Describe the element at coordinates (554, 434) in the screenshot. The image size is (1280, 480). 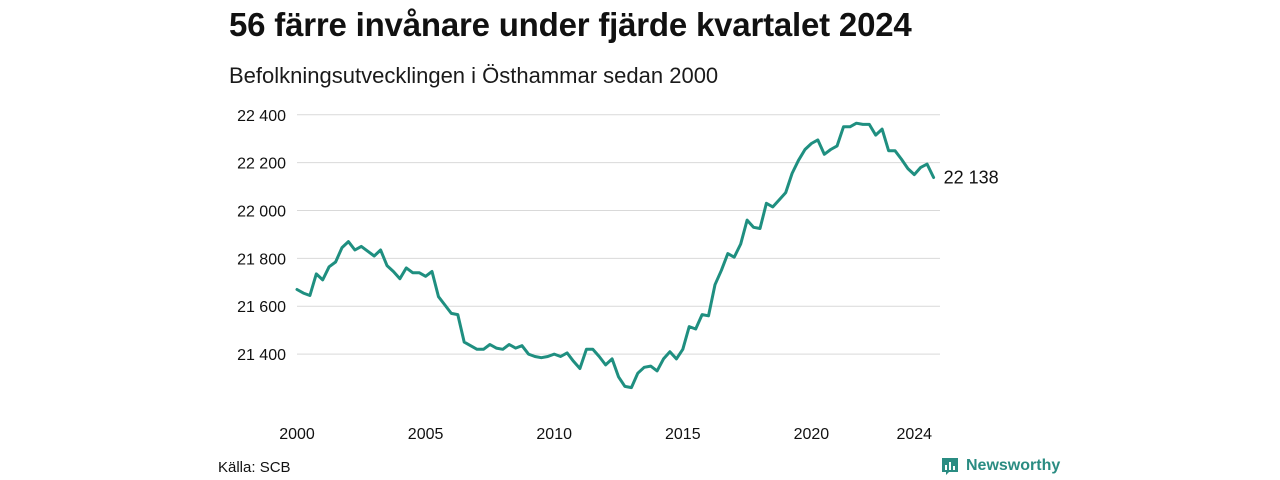
I see `x-tick-label: 2010` at that location.